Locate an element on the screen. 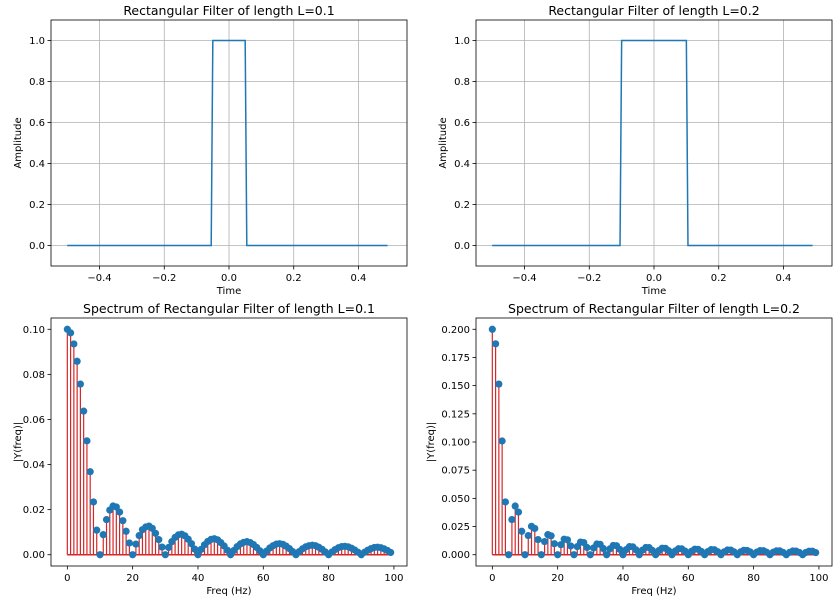  chart-title: Rectangular Filter of length L=0.2 is located at coordinates (653, 10).